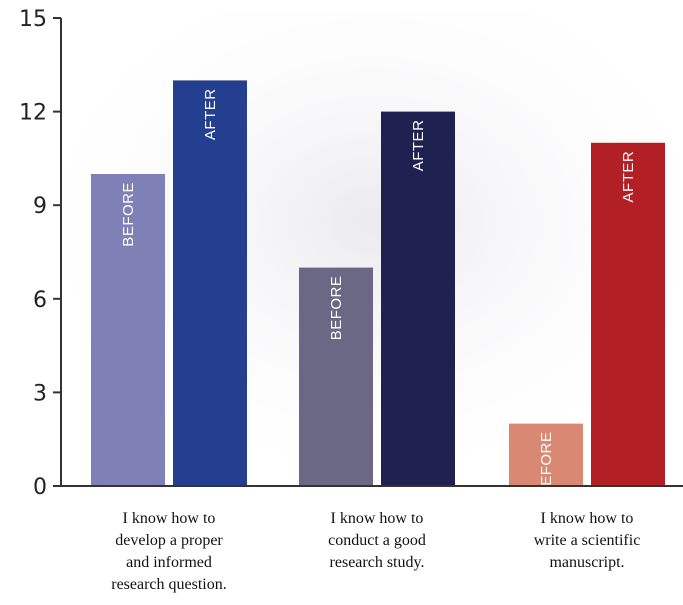 The height and width of the screenshot is (605, 683). What do you see at coordinates (40, 206) in the screenshot?
I see `y-tick-label-9: 9` at bounding box center [40, 206].